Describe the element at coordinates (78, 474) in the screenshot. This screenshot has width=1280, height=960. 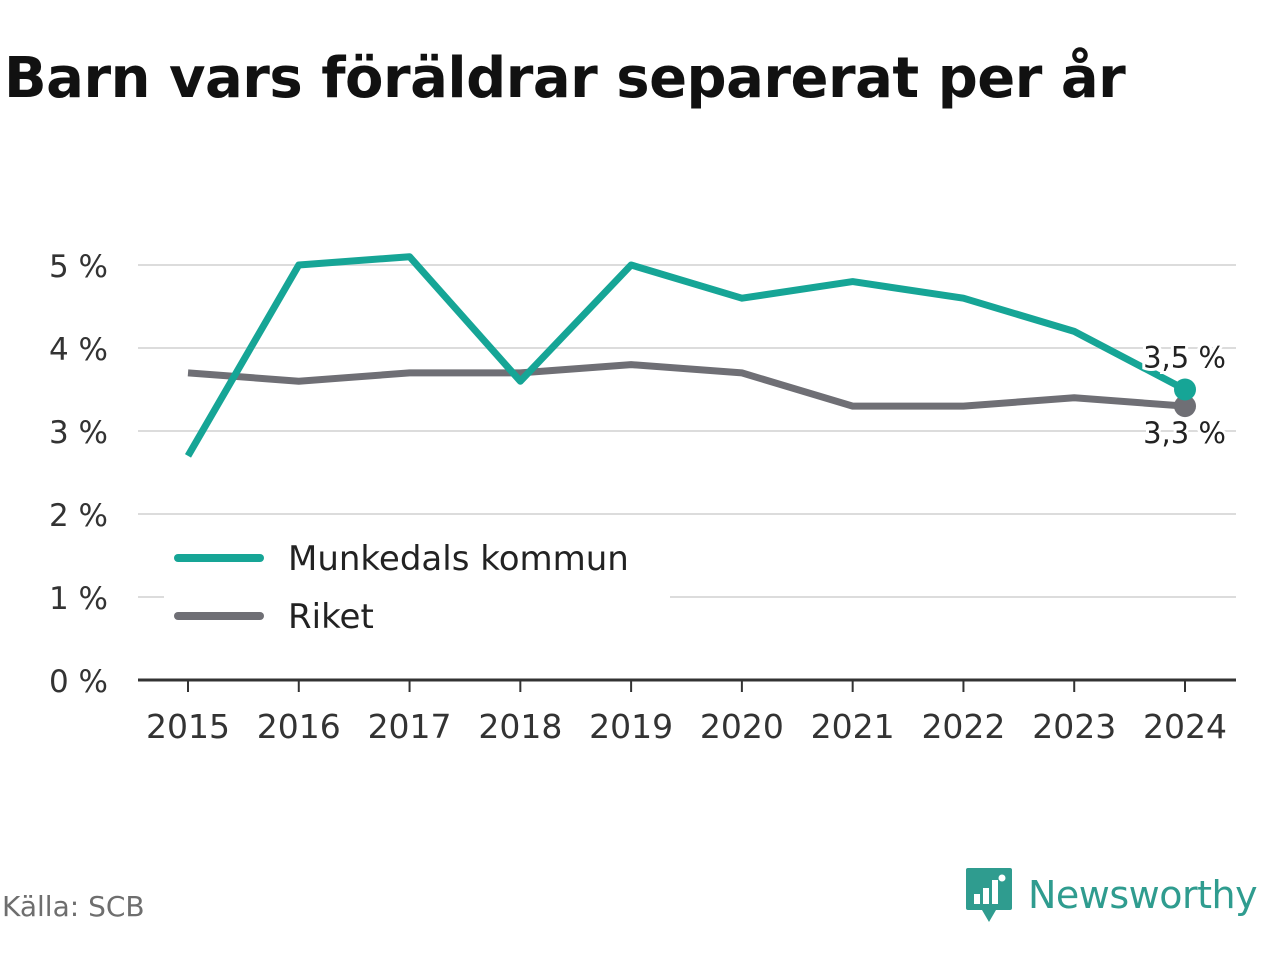
I see `y-axis-ticks: 0 % 1 % 2 % 3 % 4 % 5 %` at that location.